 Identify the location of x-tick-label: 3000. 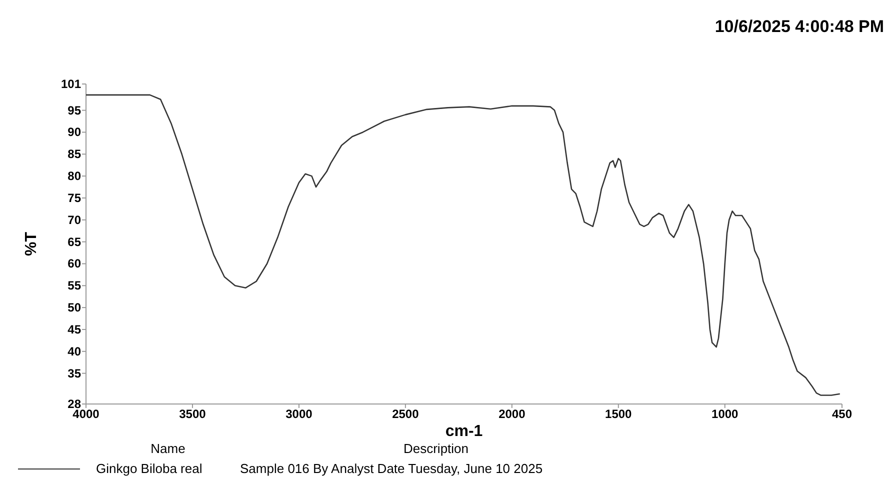
(299, 414).